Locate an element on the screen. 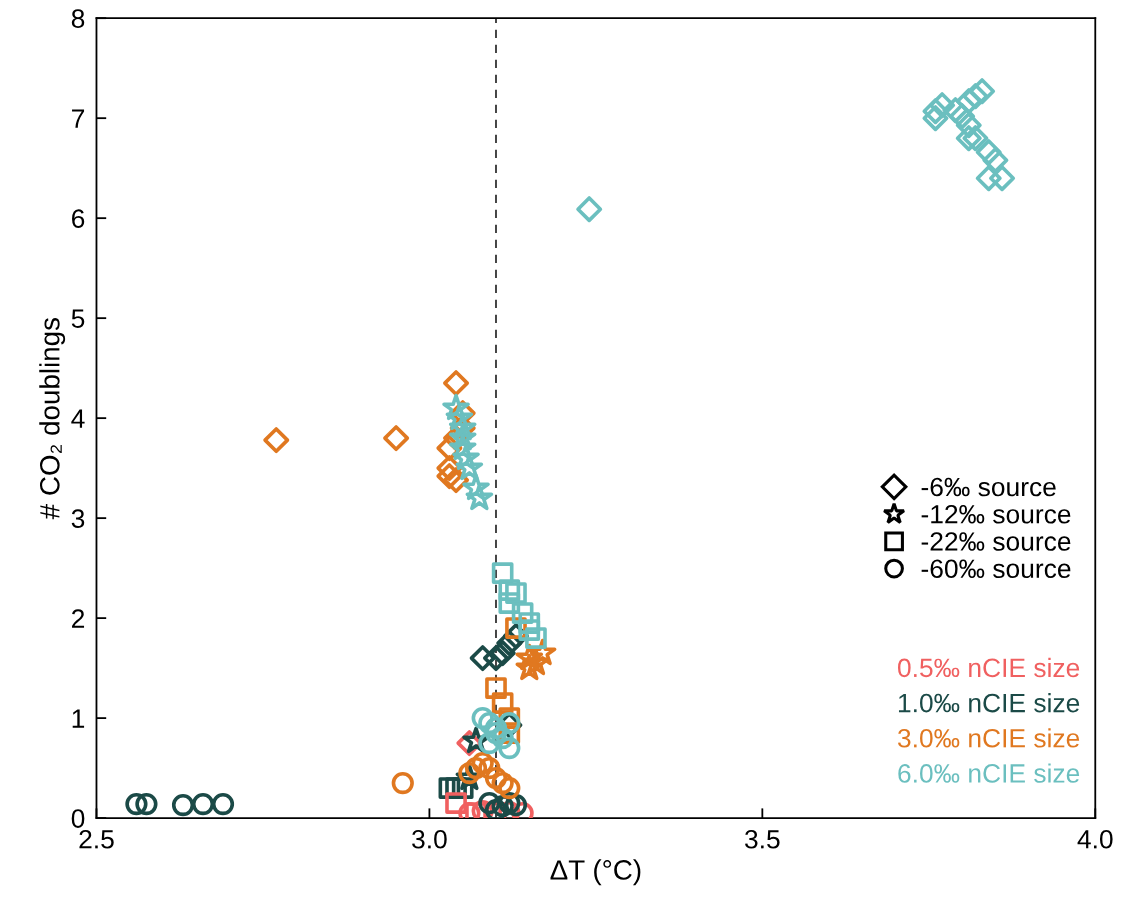 The width and height of the screenshot is (1135, 909). annotation: 1.0‰ nCIE size is located at coordinates (989, 703).